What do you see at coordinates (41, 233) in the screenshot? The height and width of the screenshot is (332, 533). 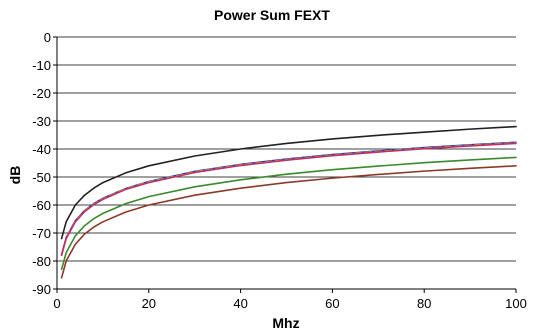 I see `y-tick-label-7: -70` at bounding box center [41, 233].